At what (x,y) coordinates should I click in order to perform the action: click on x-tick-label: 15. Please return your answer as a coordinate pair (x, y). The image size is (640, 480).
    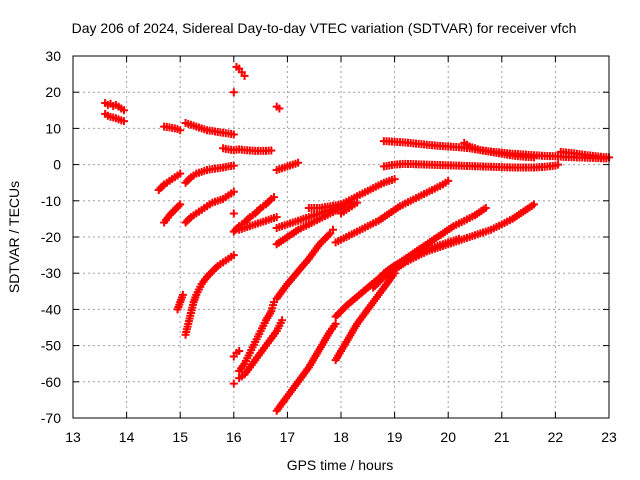
    Looking at the image, I should click on (180, 437).